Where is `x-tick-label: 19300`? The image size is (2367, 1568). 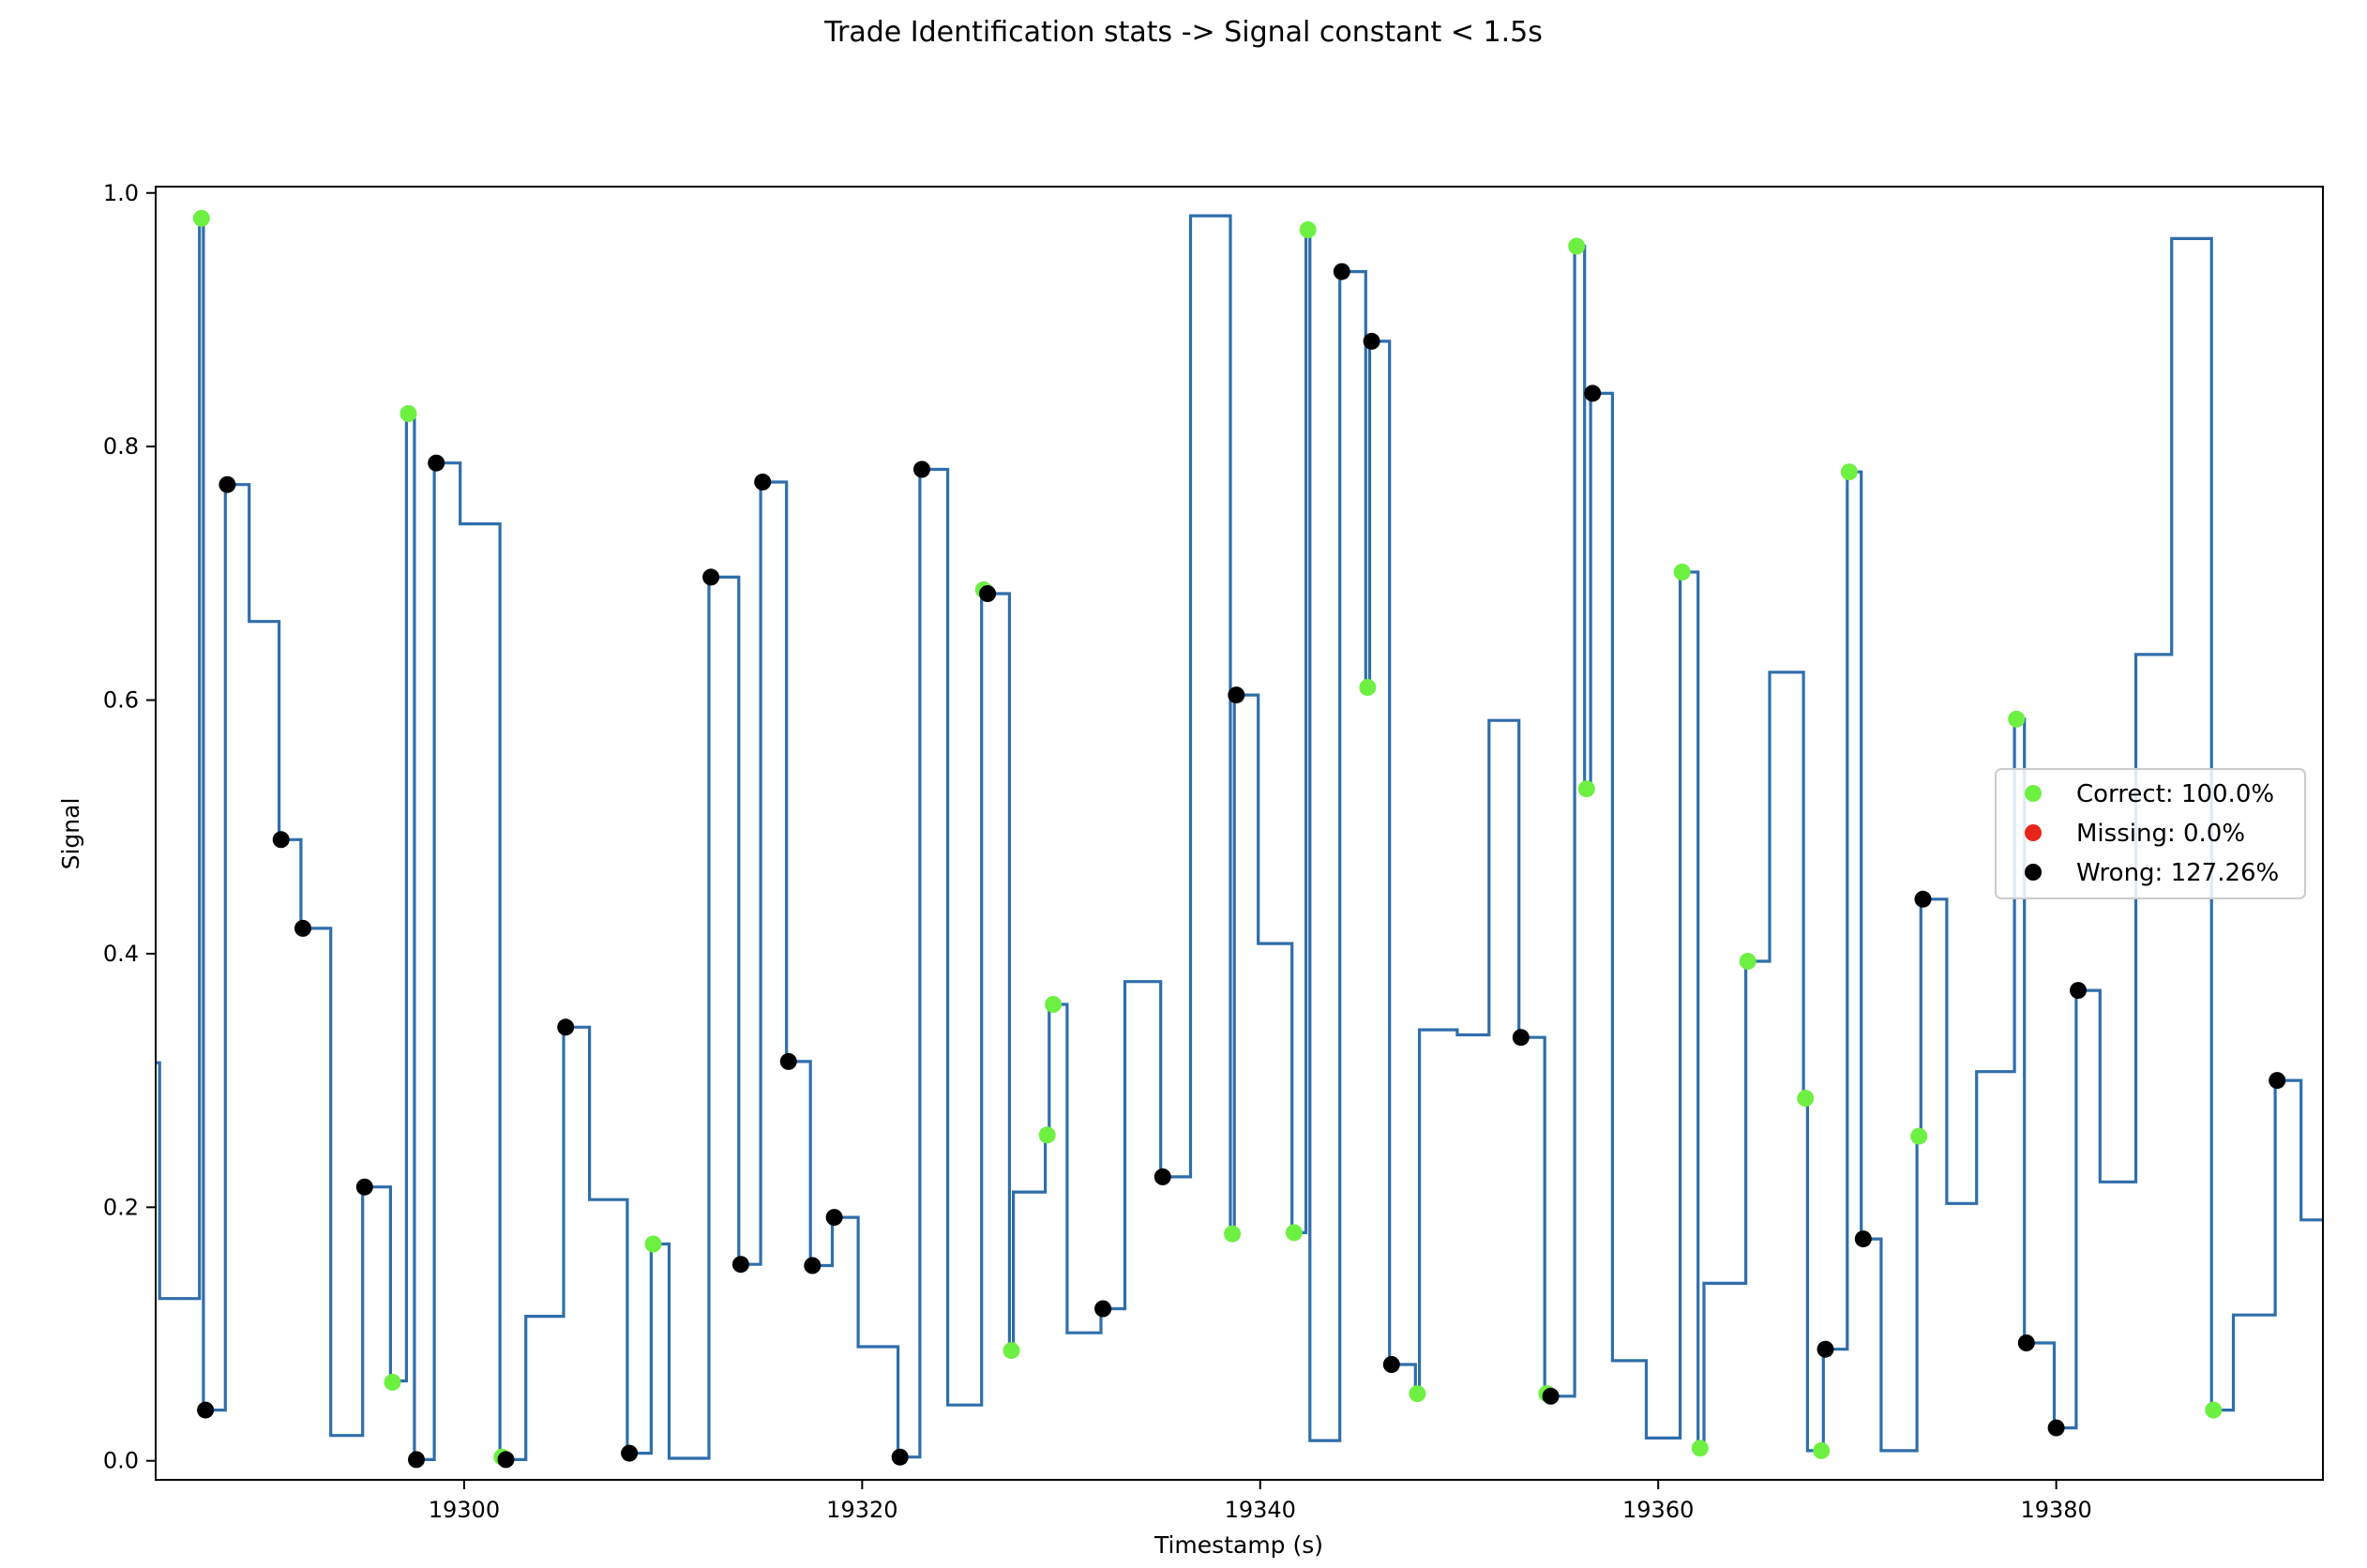 x-tick-label: 19300 is located at coordinates (464, 1510).